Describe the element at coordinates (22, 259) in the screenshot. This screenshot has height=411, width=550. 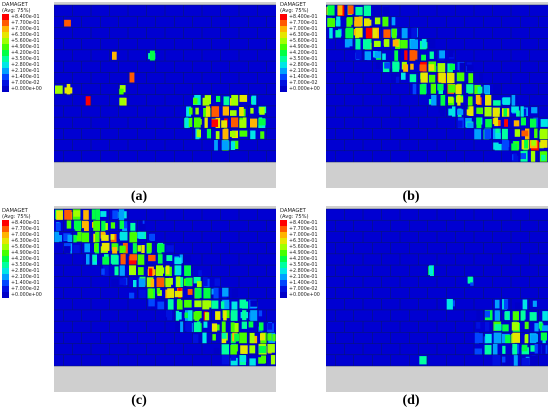
I see `legend-entry: +4.200e-01` at that location.